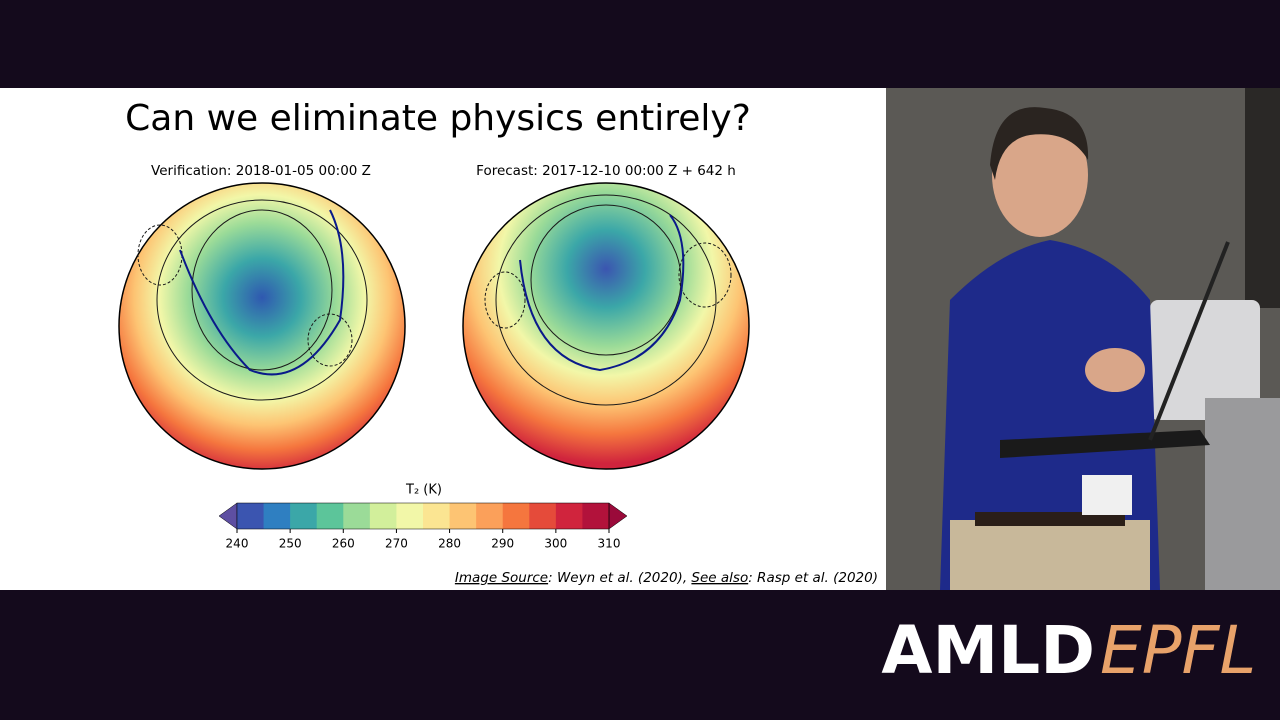 The image size is (1280, 720). What do you see at coordinates (640, 44) in the screenshot?
I see `top-bar` at bounding box center [640, 44].